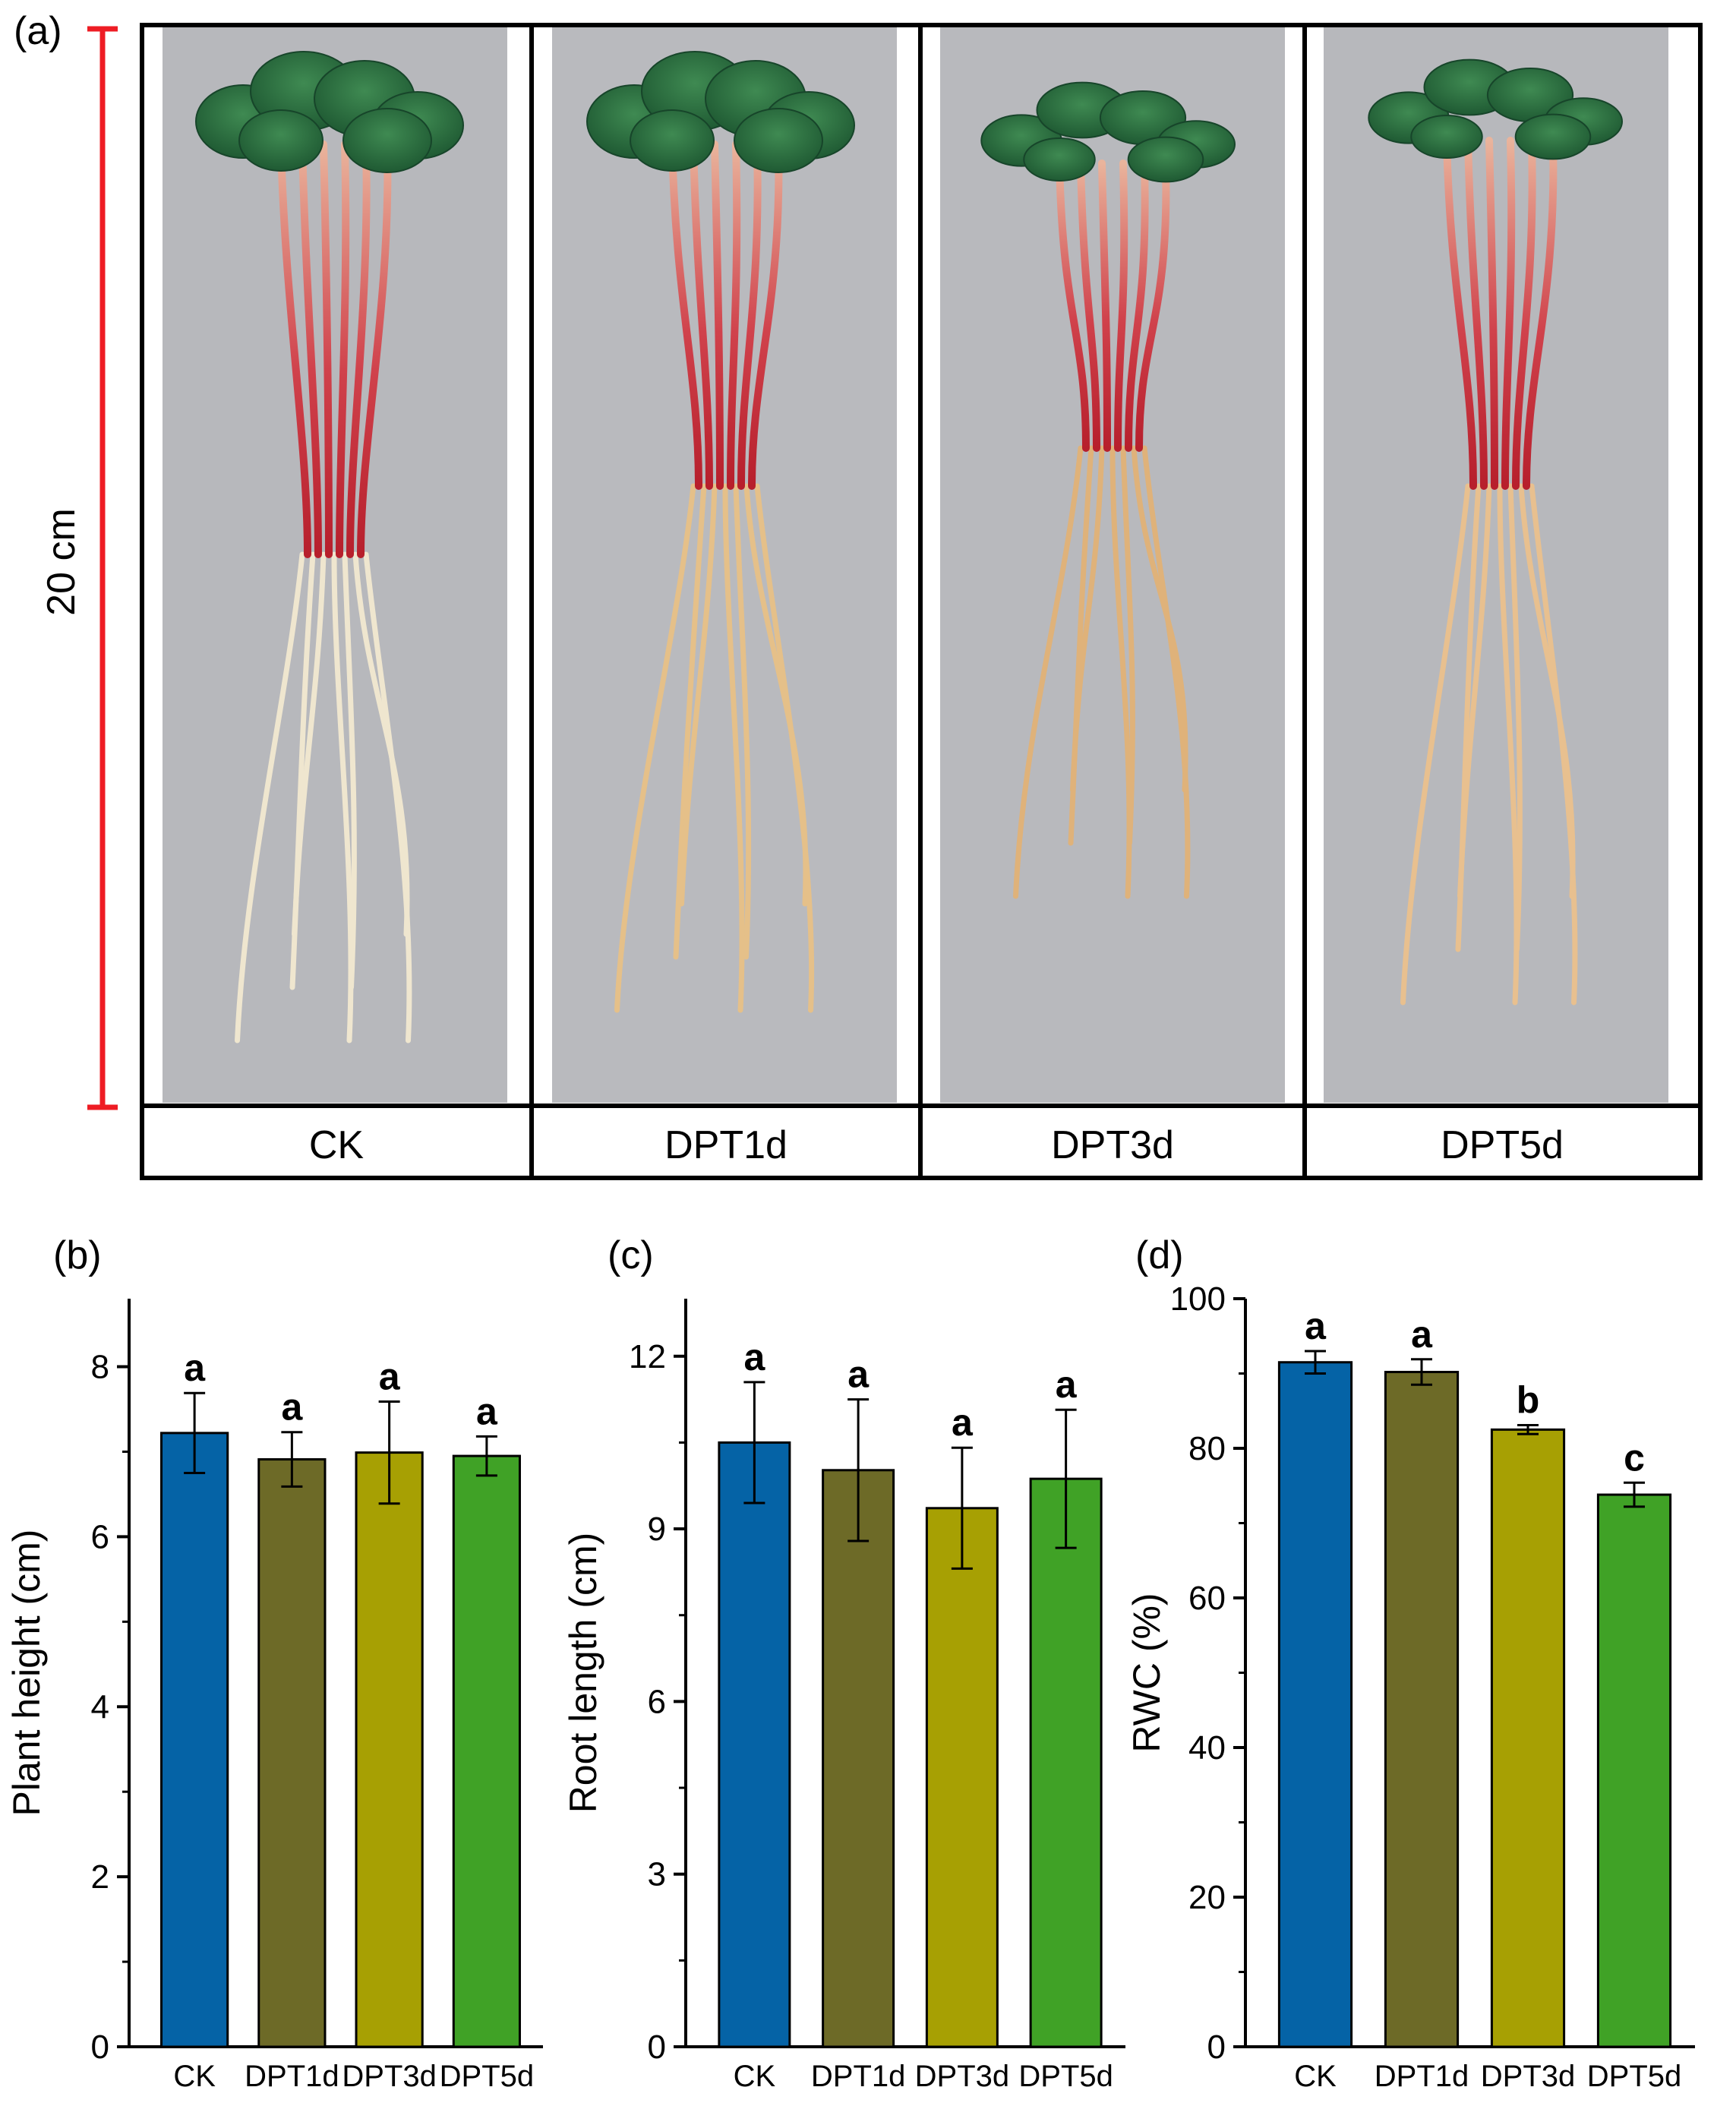 The image size is (1736, 2106). I want to click on seedling-group-ck, so click(329, 548).